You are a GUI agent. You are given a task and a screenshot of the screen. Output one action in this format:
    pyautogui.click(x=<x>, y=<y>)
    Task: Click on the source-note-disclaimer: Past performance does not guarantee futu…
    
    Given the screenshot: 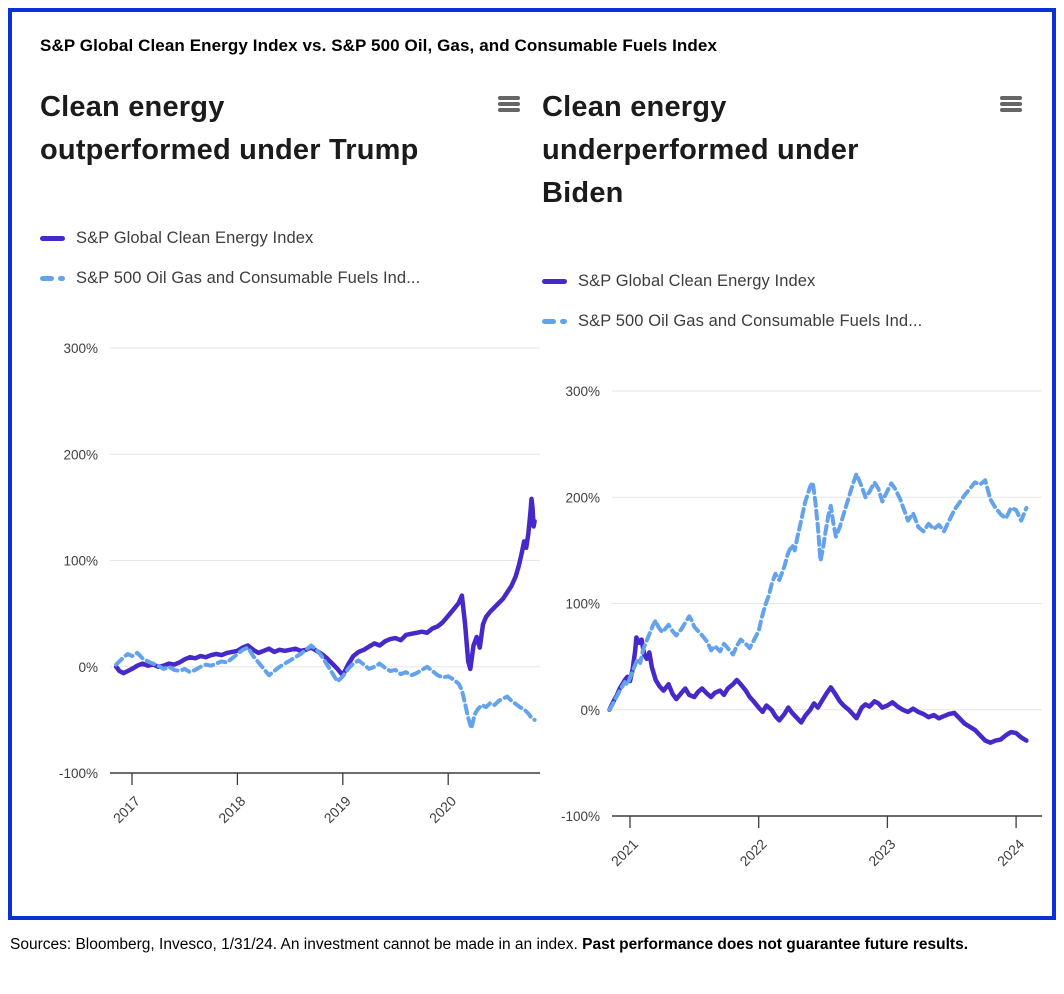 What is the action you would take?
    pyautogui.click(x=775, y=944)
    